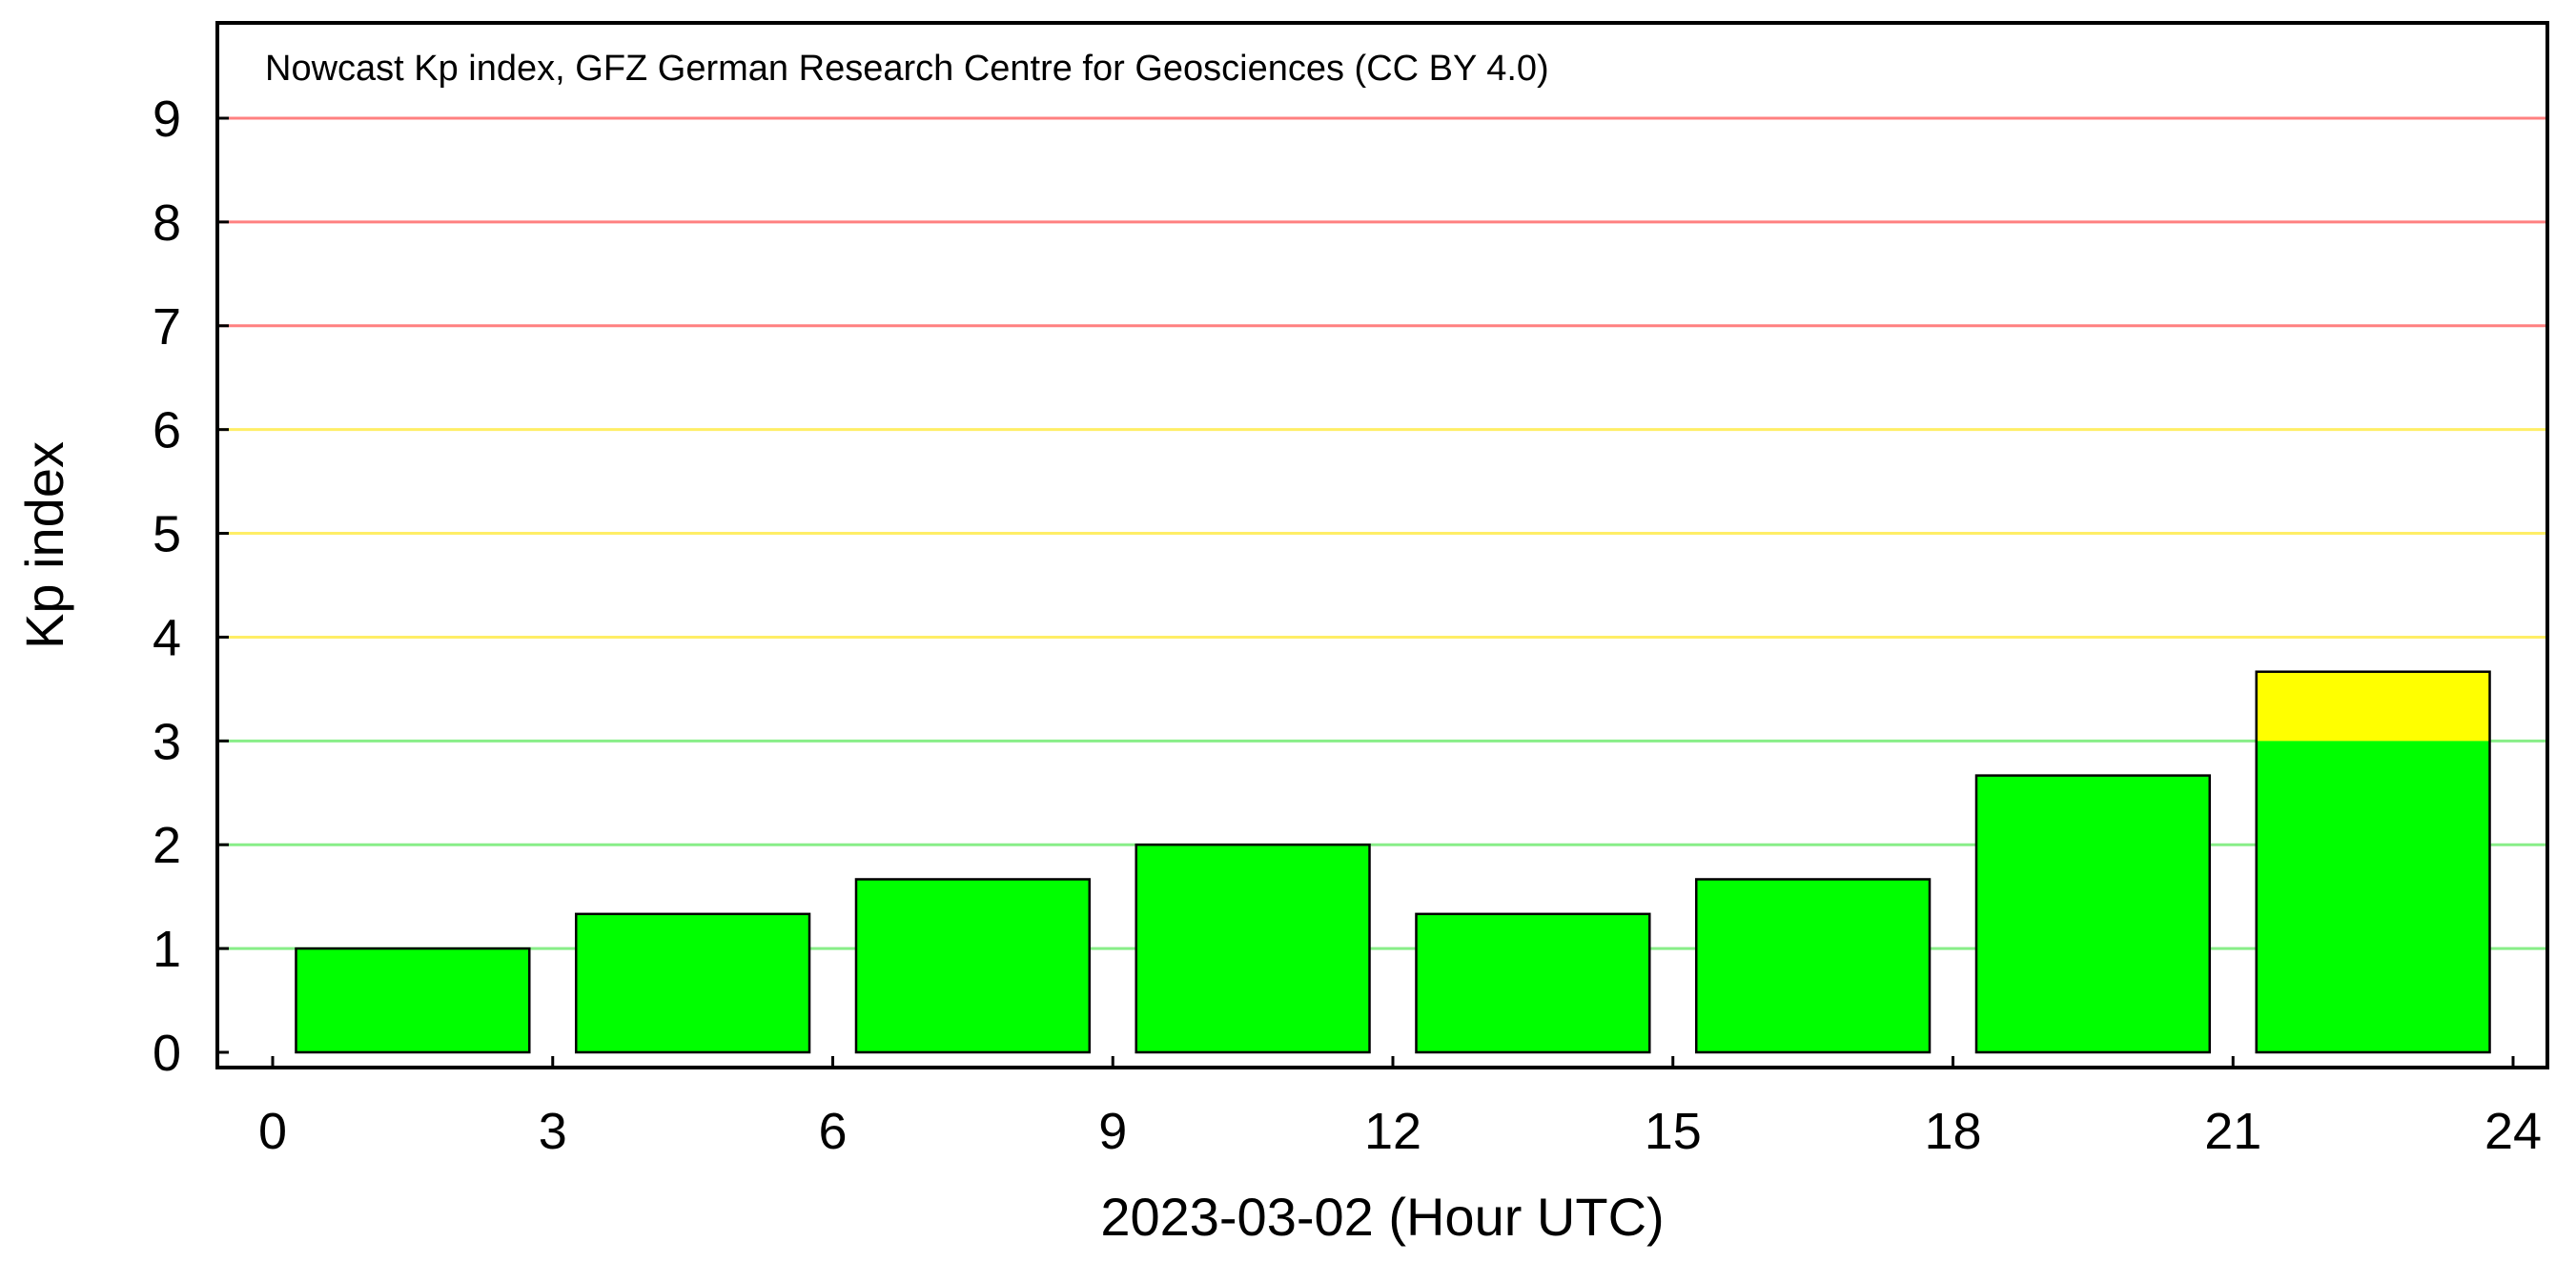  Describe the element at coordinates (2513, 1131) in the screenshot. I see `x-tick-label-24: 24` at that location.